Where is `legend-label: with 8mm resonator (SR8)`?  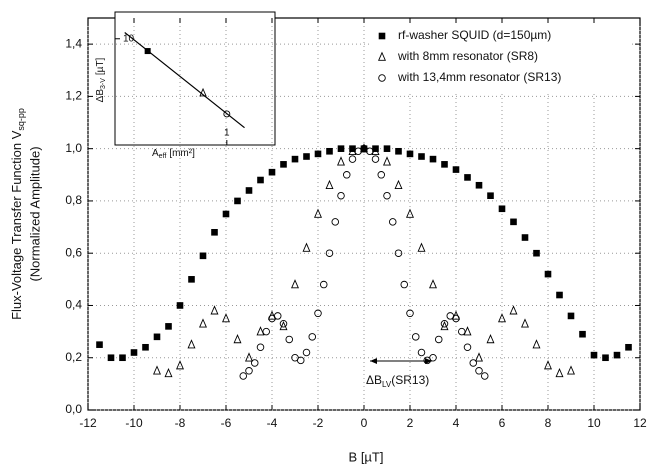
legend-label: with 8mm resonator (SR8) is located at coordinates (467, 56).